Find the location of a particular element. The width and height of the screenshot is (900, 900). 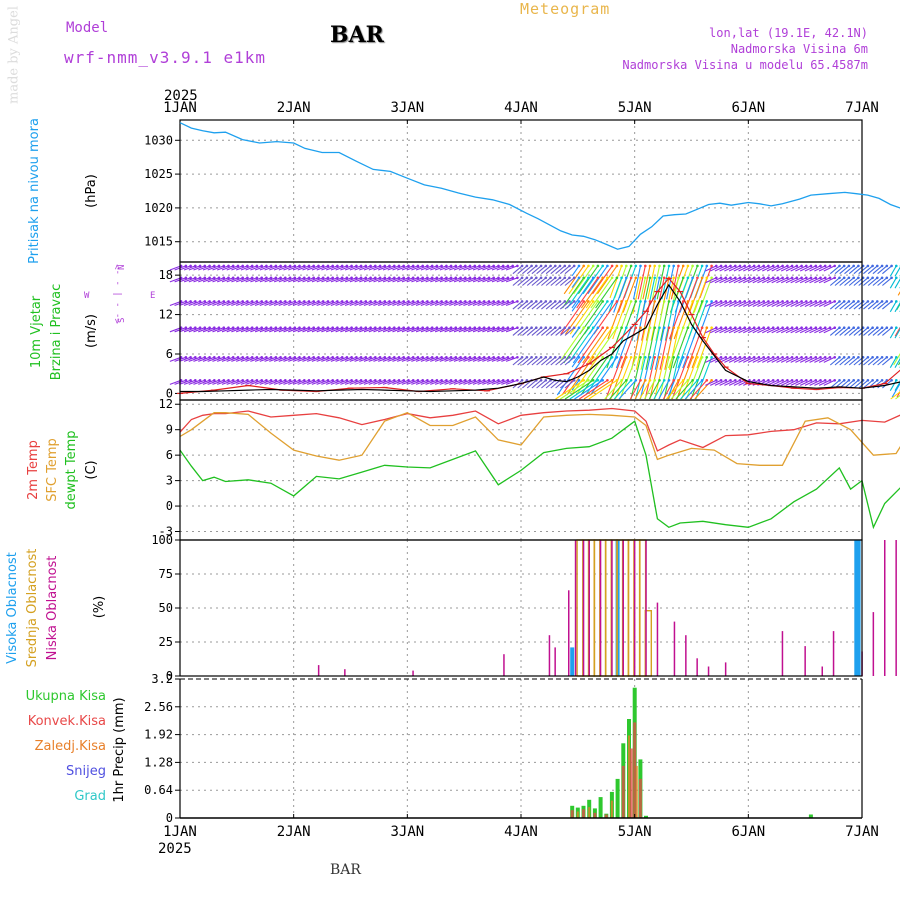

xtick-label-top: 2JAN is located at coordinates (294, 108).